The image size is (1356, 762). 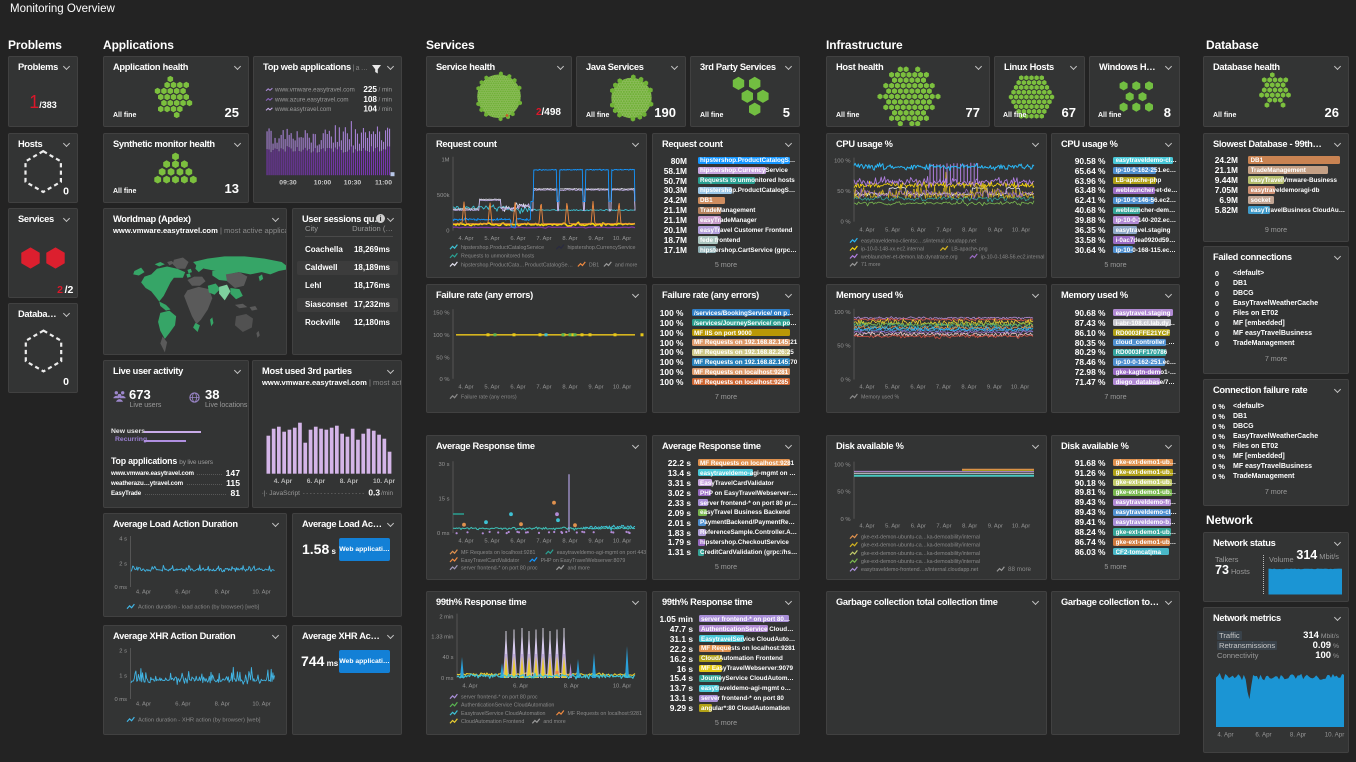 I want to click on svg-text: EasyTravelCardValidator, so click(x=490, y=561).